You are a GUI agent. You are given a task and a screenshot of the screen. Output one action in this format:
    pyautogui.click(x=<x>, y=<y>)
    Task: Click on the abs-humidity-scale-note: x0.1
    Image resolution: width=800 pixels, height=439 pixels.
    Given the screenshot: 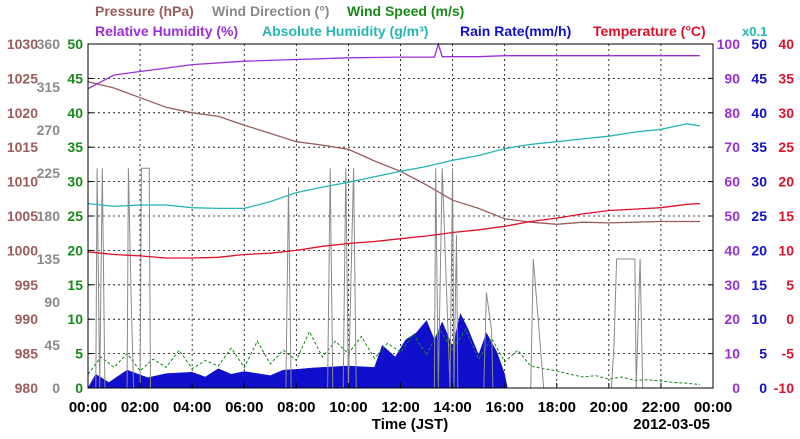 What is the action you would take?
    pyautogui.click(x=754, y=31)
    